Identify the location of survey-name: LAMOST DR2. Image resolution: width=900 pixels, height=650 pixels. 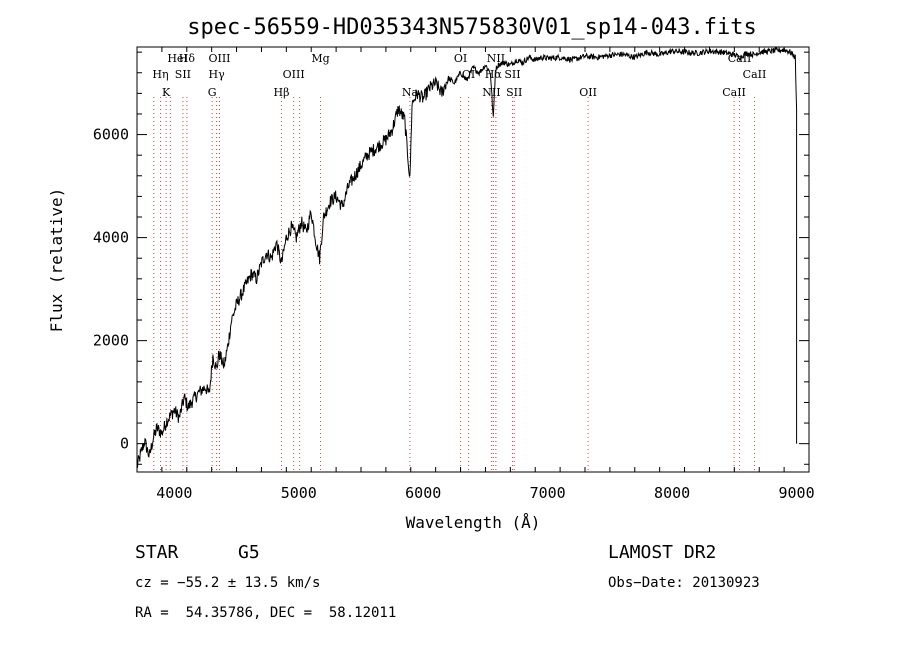
(662, 552).